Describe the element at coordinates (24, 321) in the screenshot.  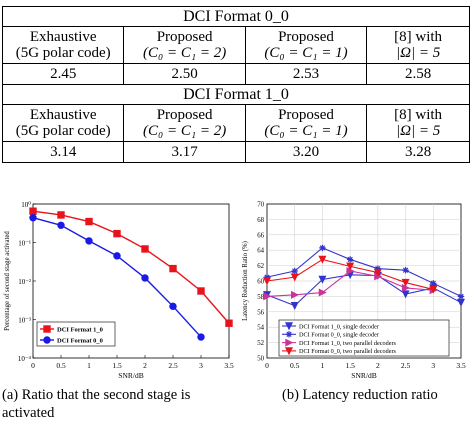
I see `y-tick-label: 10⁻³` at that location.